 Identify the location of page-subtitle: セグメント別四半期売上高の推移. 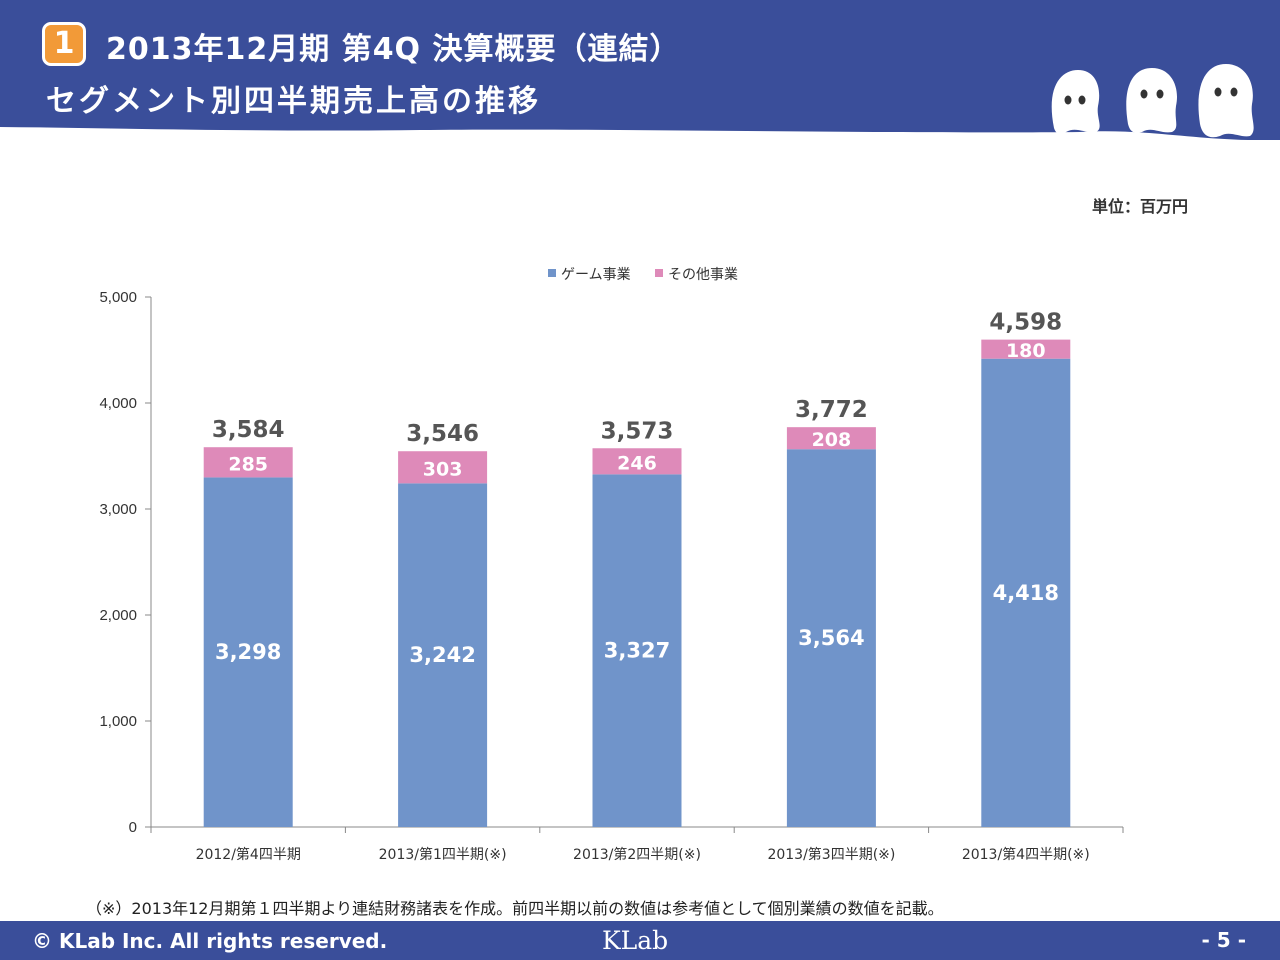
(293, 101).